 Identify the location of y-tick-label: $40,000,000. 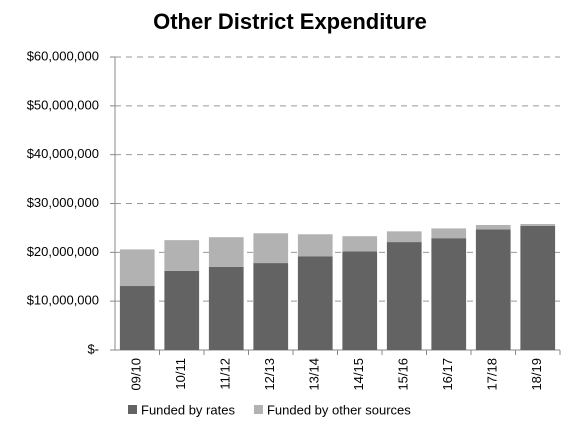
(63, 153).